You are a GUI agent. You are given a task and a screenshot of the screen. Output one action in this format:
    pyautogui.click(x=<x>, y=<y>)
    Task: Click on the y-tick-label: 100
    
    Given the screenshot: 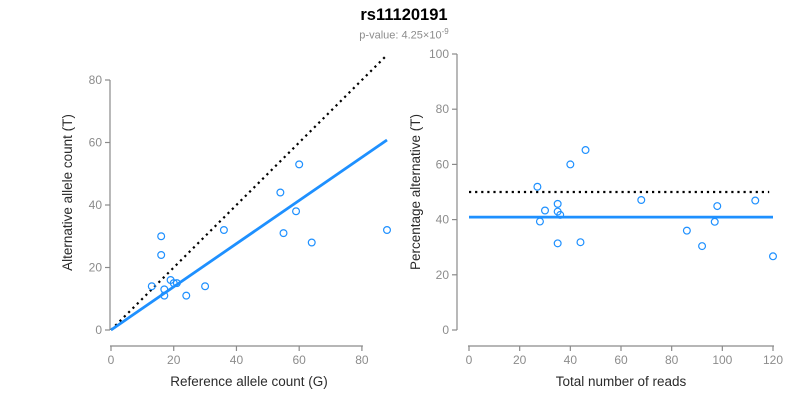 What is the action you would take?
    pyautogui.click(x=439, y=54)
    